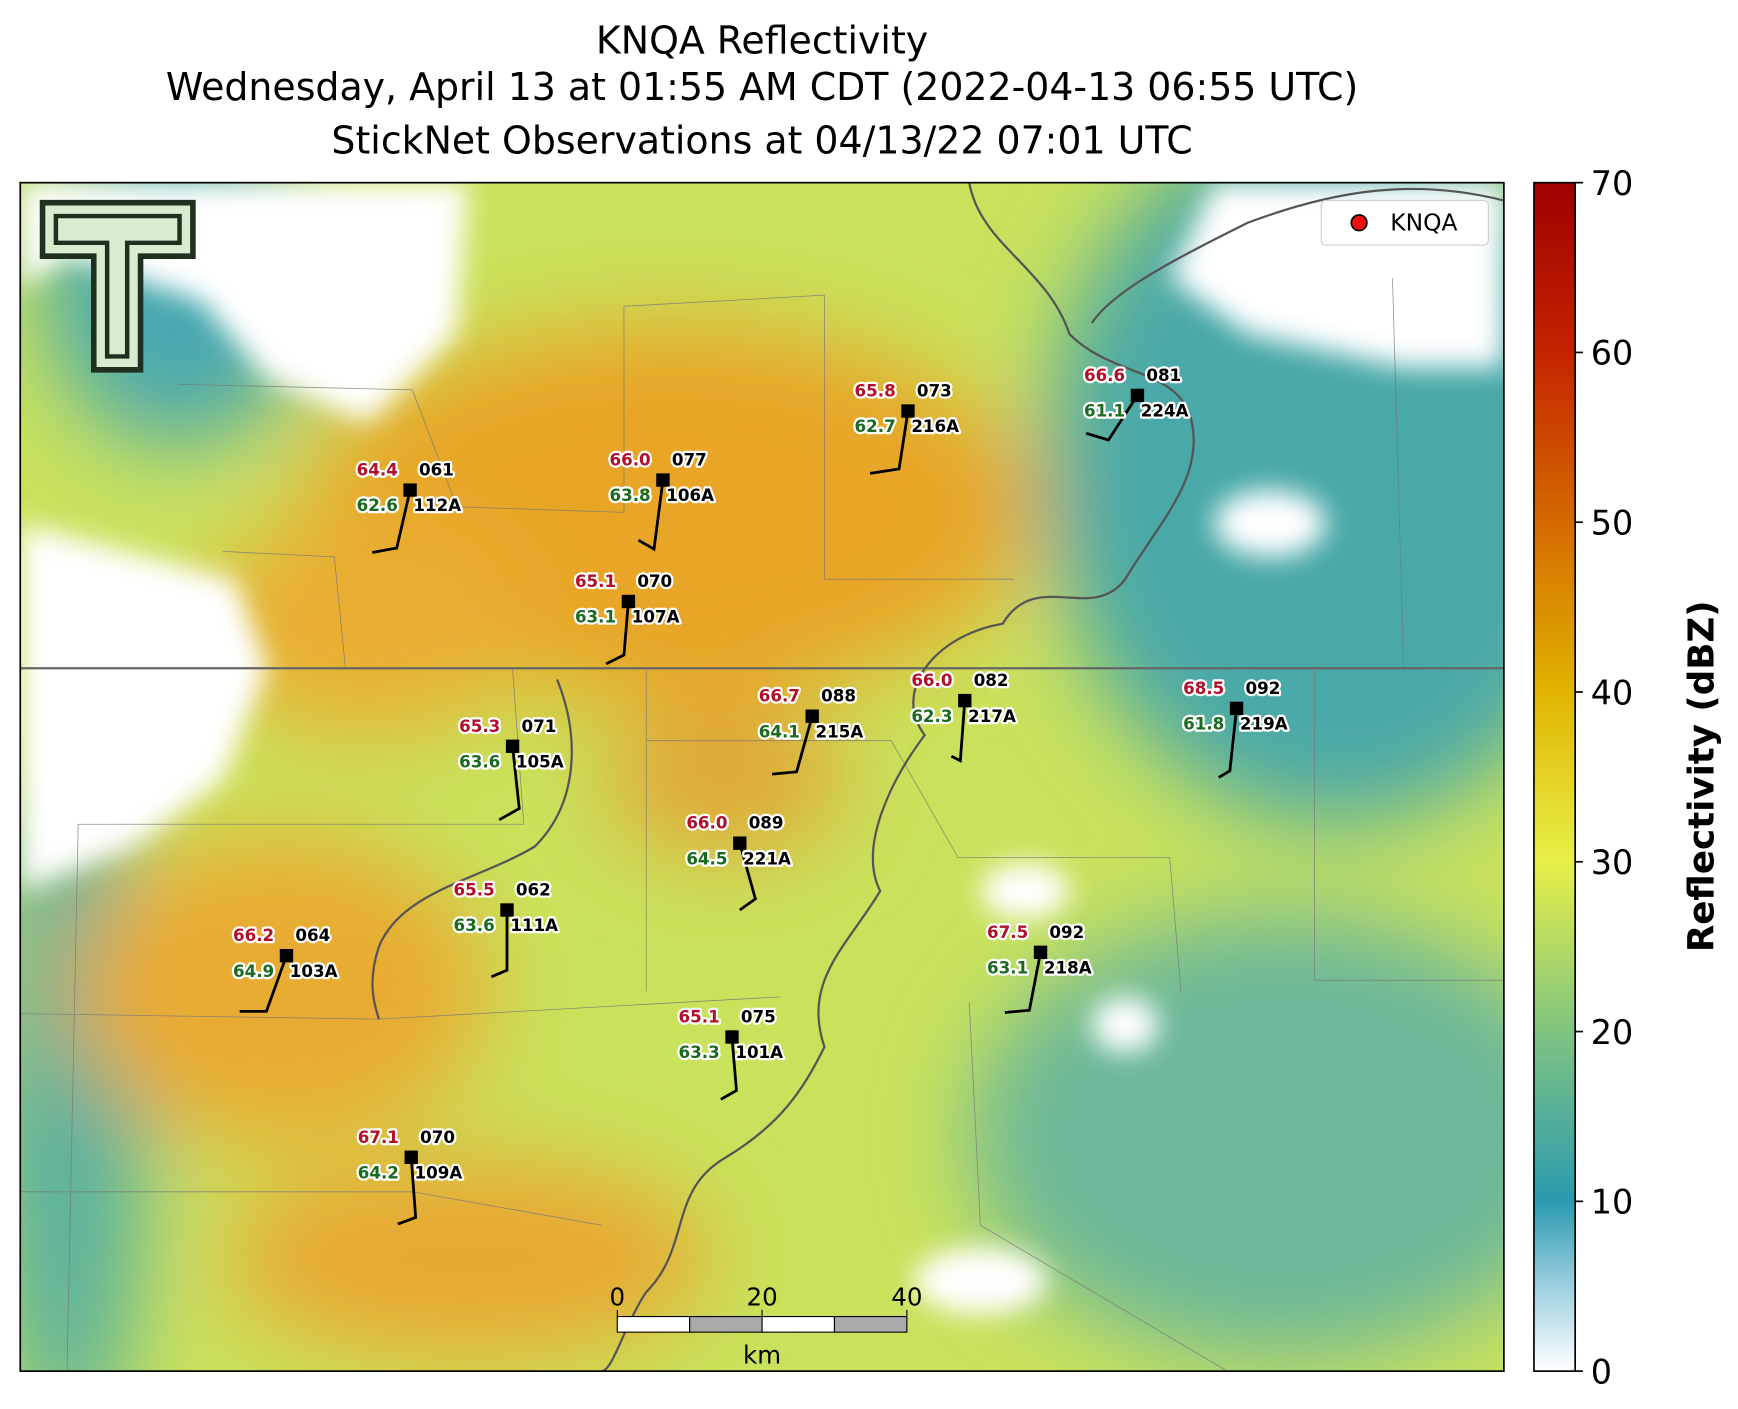 The image size is (1738, 1409). I want to click on station: 66.0 082 62.3 217A, so click(963, 715).